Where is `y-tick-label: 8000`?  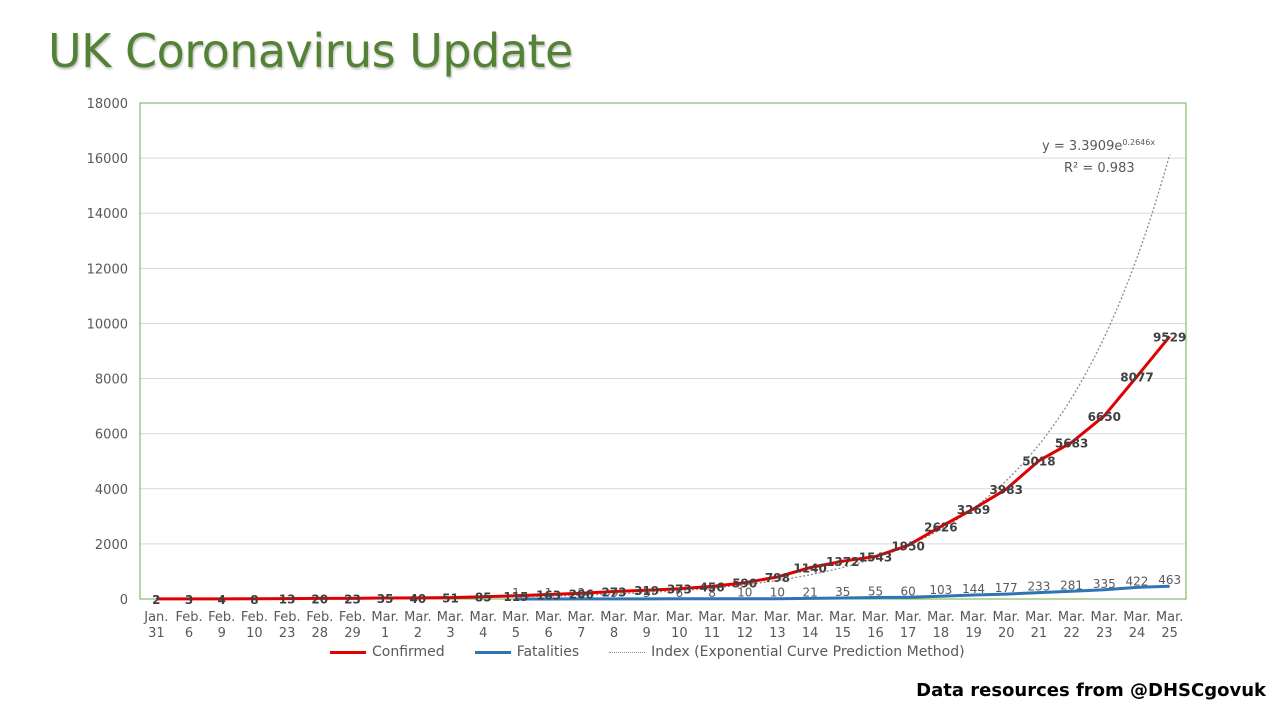 y-tick-label: 8000 is located at coordinates (111, 380).